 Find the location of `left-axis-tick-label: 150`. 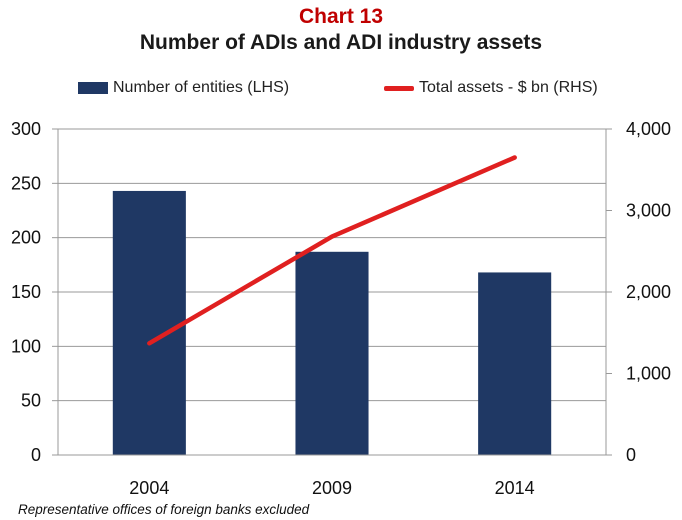

left-axis-tick-label: 150 is located at coordinates (26, 292).